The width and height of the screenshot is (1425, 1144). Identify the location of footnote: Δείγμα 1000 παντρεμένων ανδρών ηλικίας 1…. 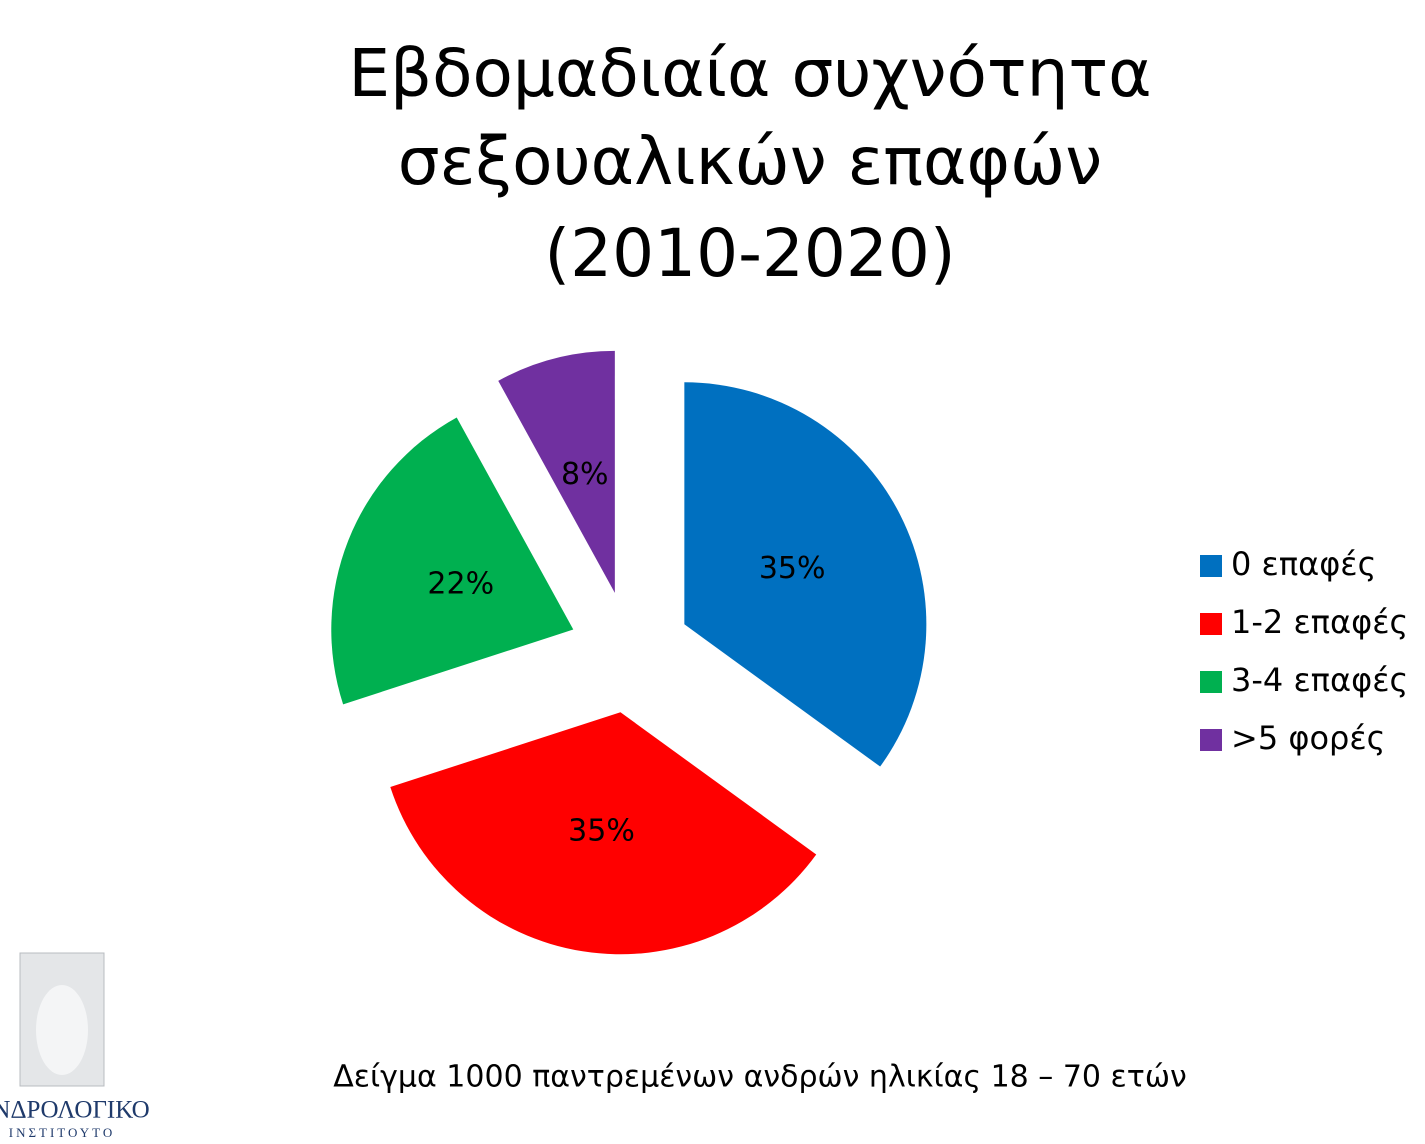
(759, 1077).